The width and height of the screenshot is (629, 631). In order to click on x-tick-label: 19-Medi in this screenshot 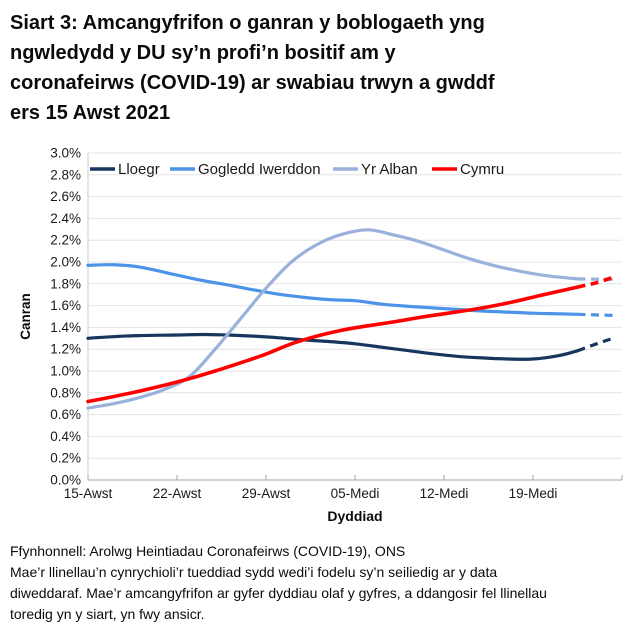, I will do `click(533, 493)`.